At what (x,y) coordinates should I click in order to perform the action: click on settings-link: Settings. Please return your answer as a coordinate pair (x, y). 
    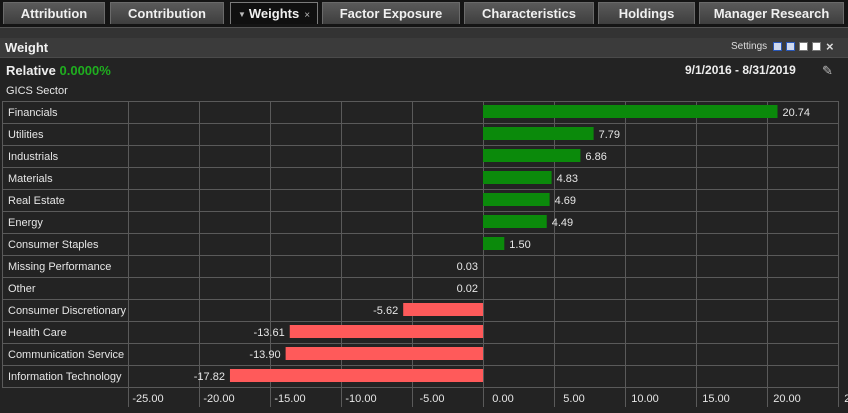
    Looking at the image, I should click on (749, 46).